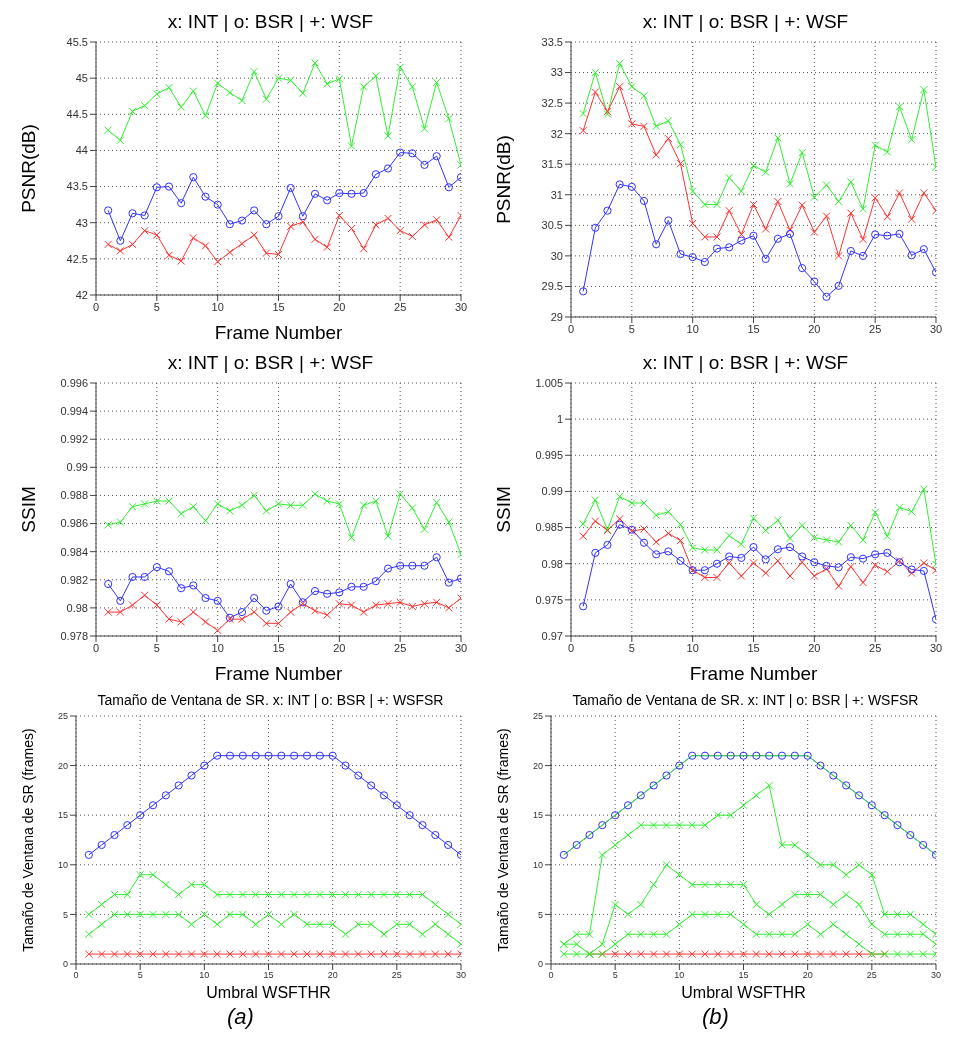 The width and height of the screenshot is (955, 1049). I want to click on y-tick-label: 30.5, so click(552, 225).